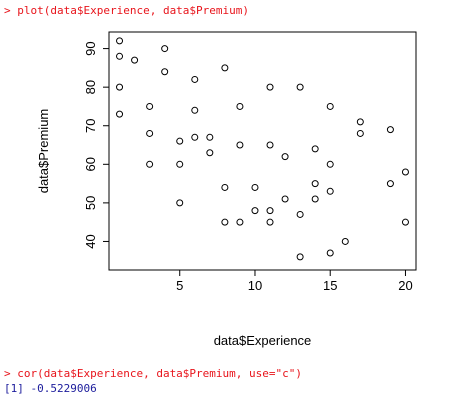  I want to click on y-tick-label-70: 70, so click(90, 125).